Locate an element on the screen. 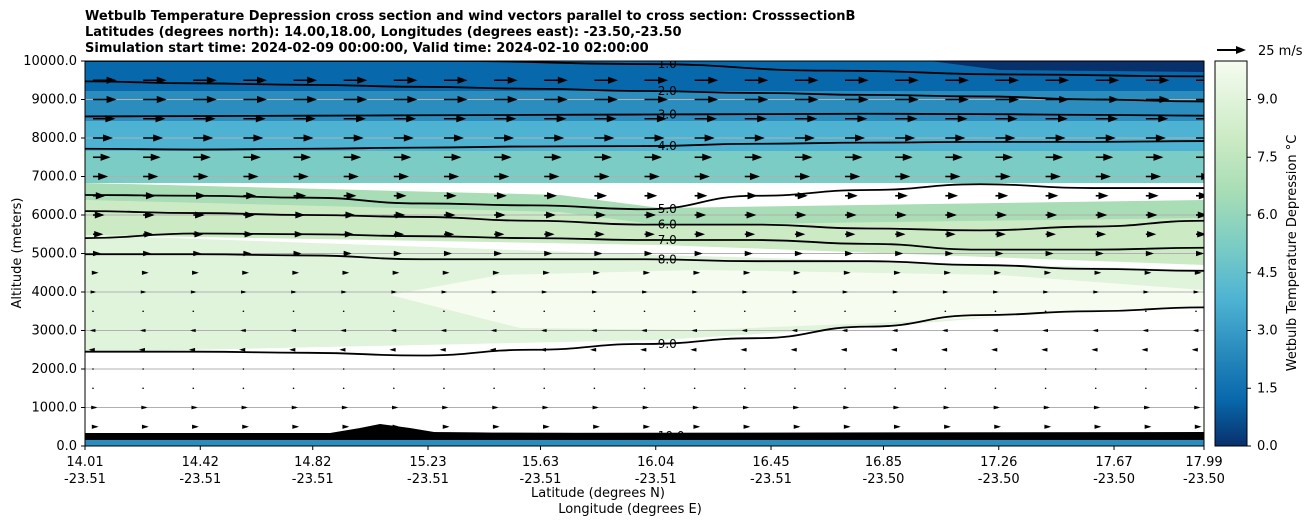 The height and width of the screenshot is (526, 1312). contour-label: 2.0 is located at coordinates (667, 91).